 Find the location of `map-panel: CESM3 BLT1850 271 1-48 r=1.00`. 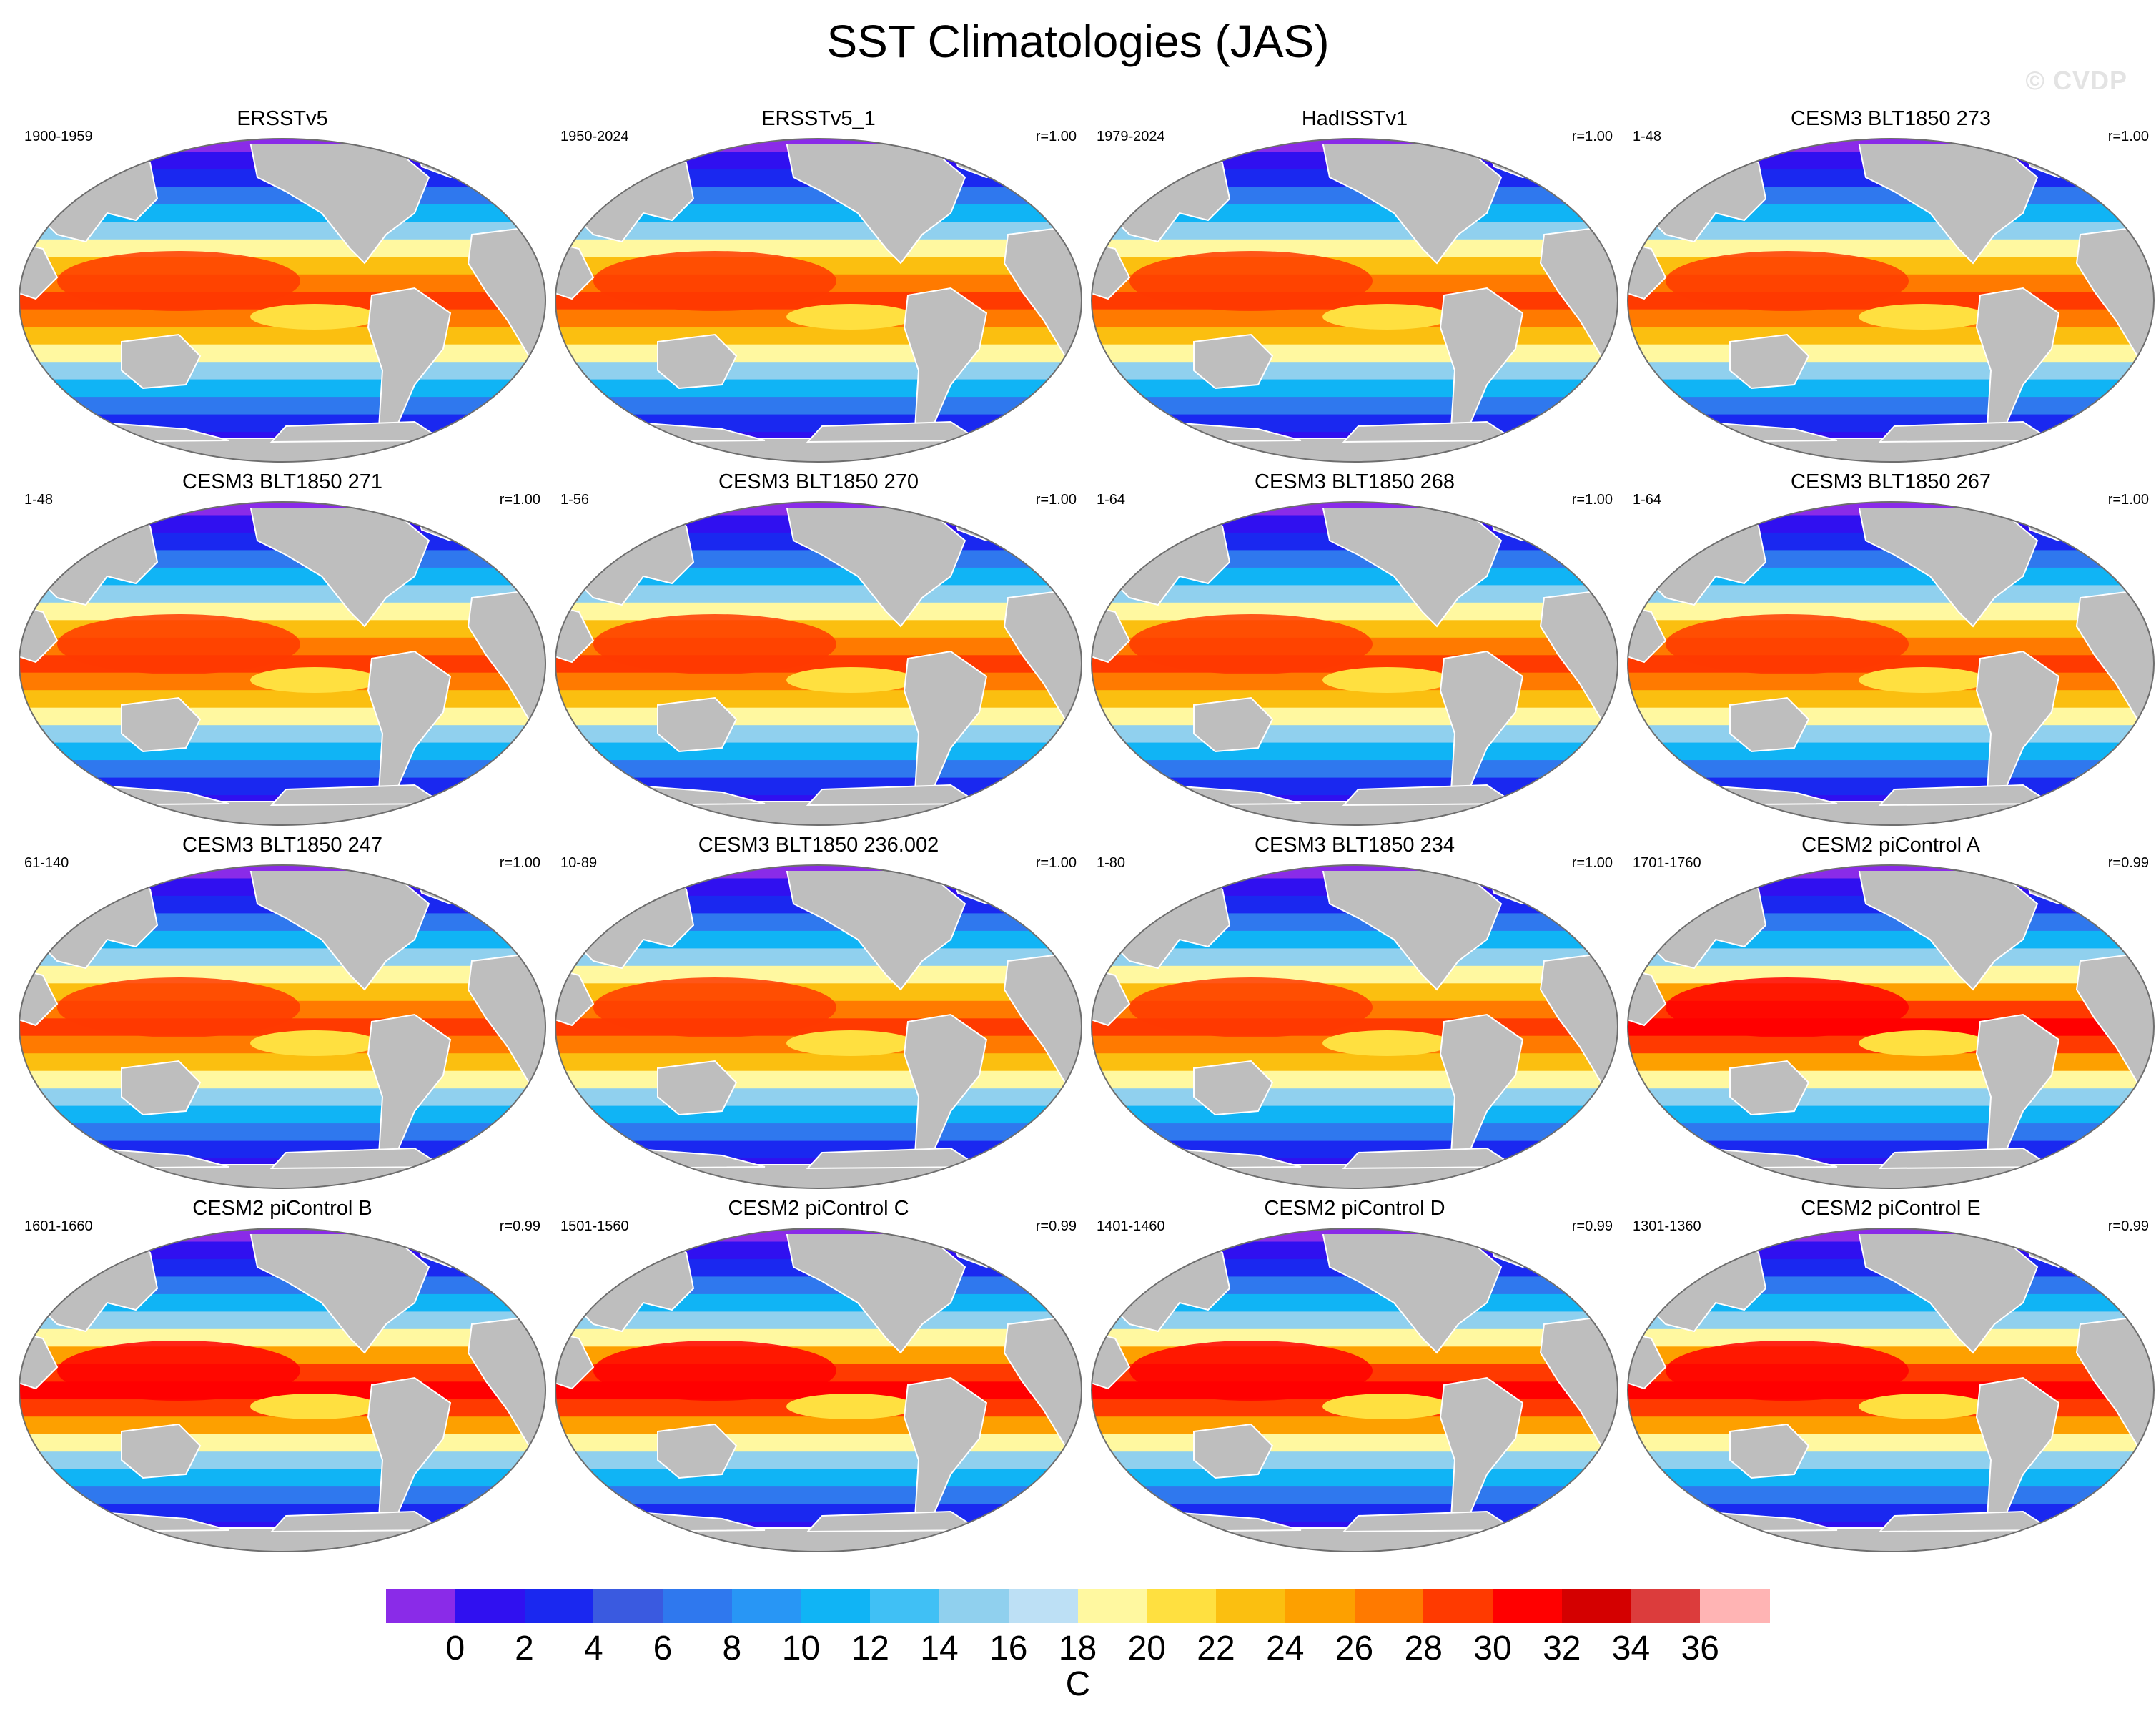

map-panel: CESM3 BLT1850 271 1-48 r=1.00 is located at coordinates (282, 652).